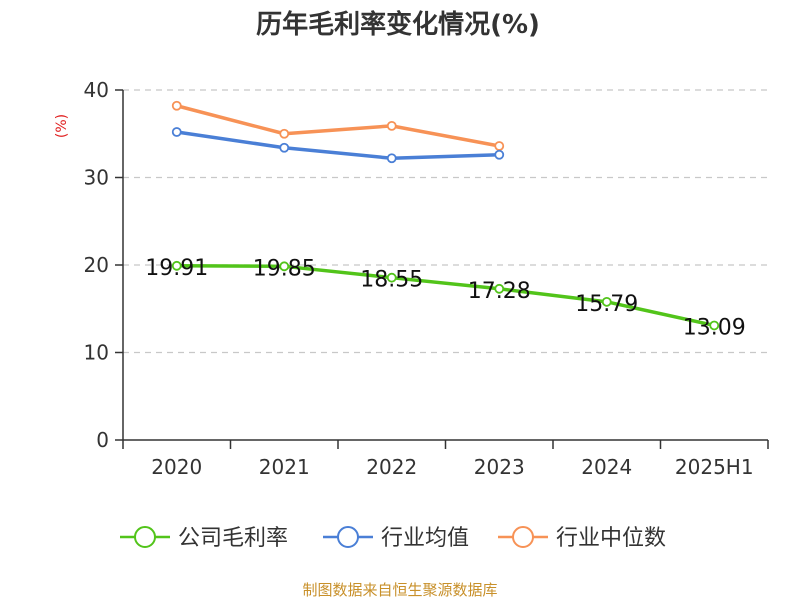 Image resolution: width=800 pixels, height=600 pixels. What do you see at coordinates (62, 126) in the screenshot?
I see `y-axis-label: (%)` at bounding box center [62, 126].